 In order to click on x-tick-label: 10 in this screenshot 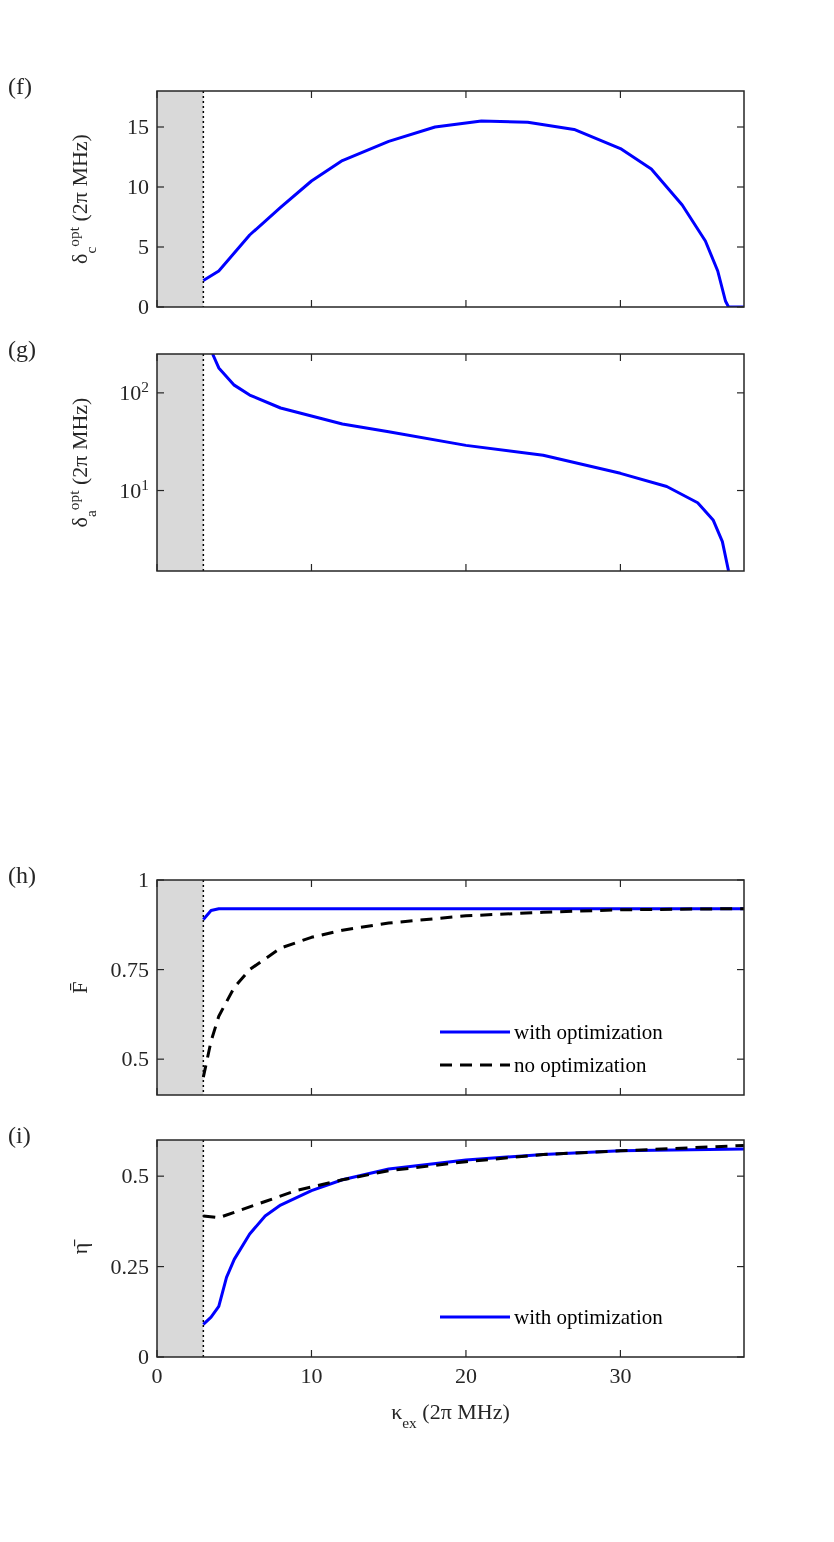, I will do `click(311, 1375)`.